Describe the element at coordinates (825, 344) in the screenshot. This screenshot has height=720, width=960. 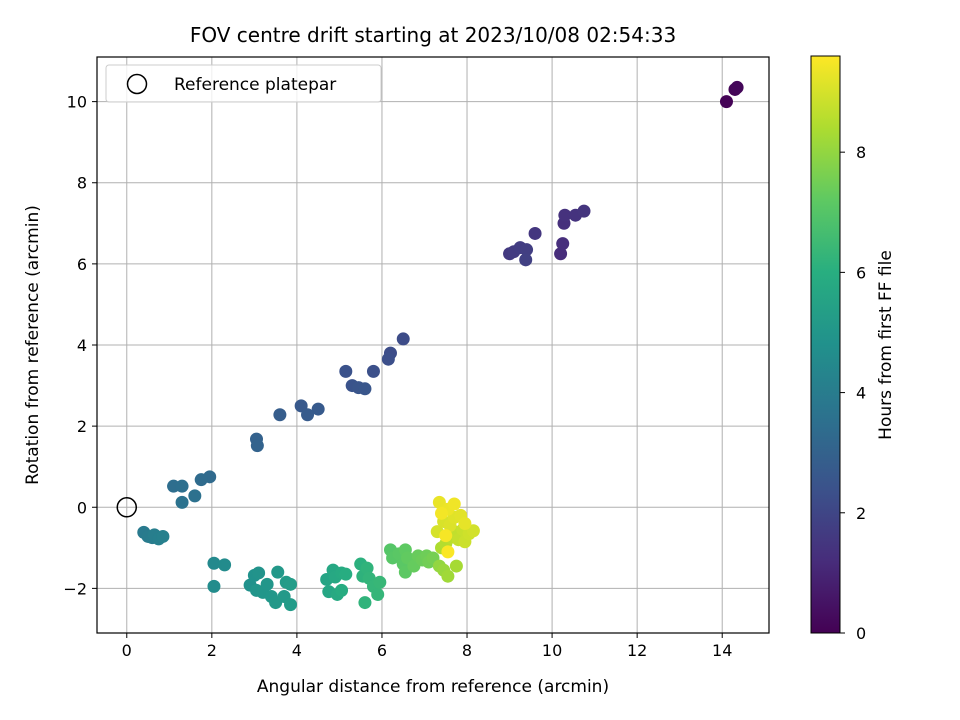
I see `colorbar-gradient` at that location.